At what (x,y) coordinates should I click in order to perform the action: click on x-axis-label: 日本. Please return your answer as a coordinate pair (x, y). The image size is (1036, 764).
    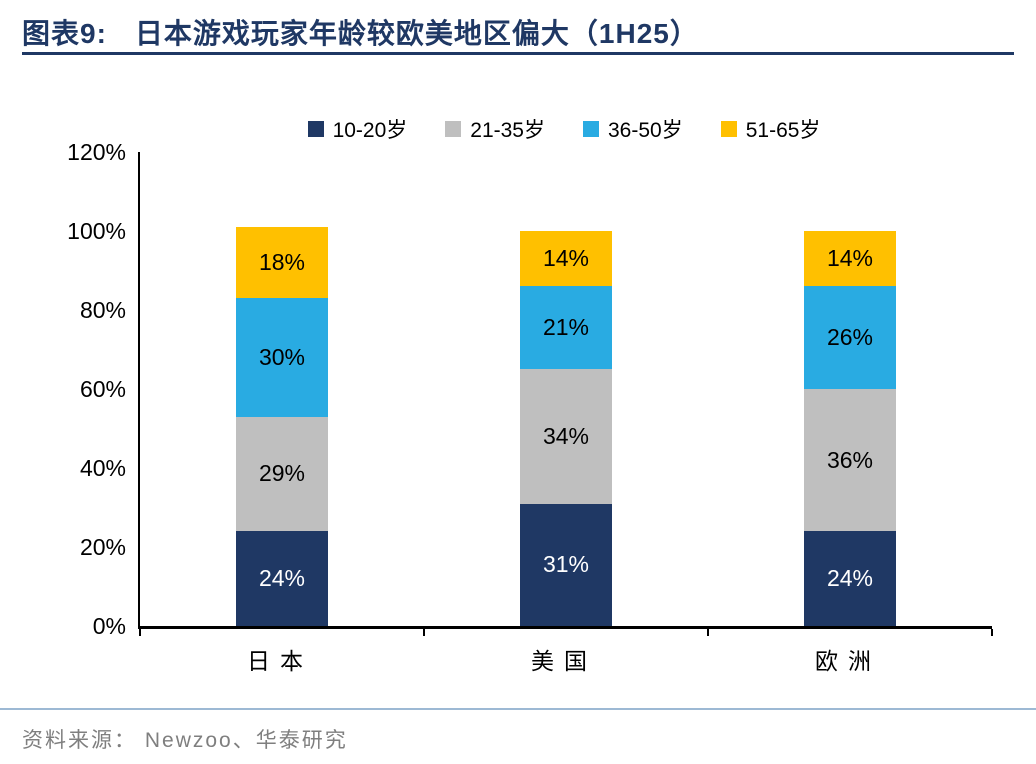
    Looking at the image, I should click on (280, 661).